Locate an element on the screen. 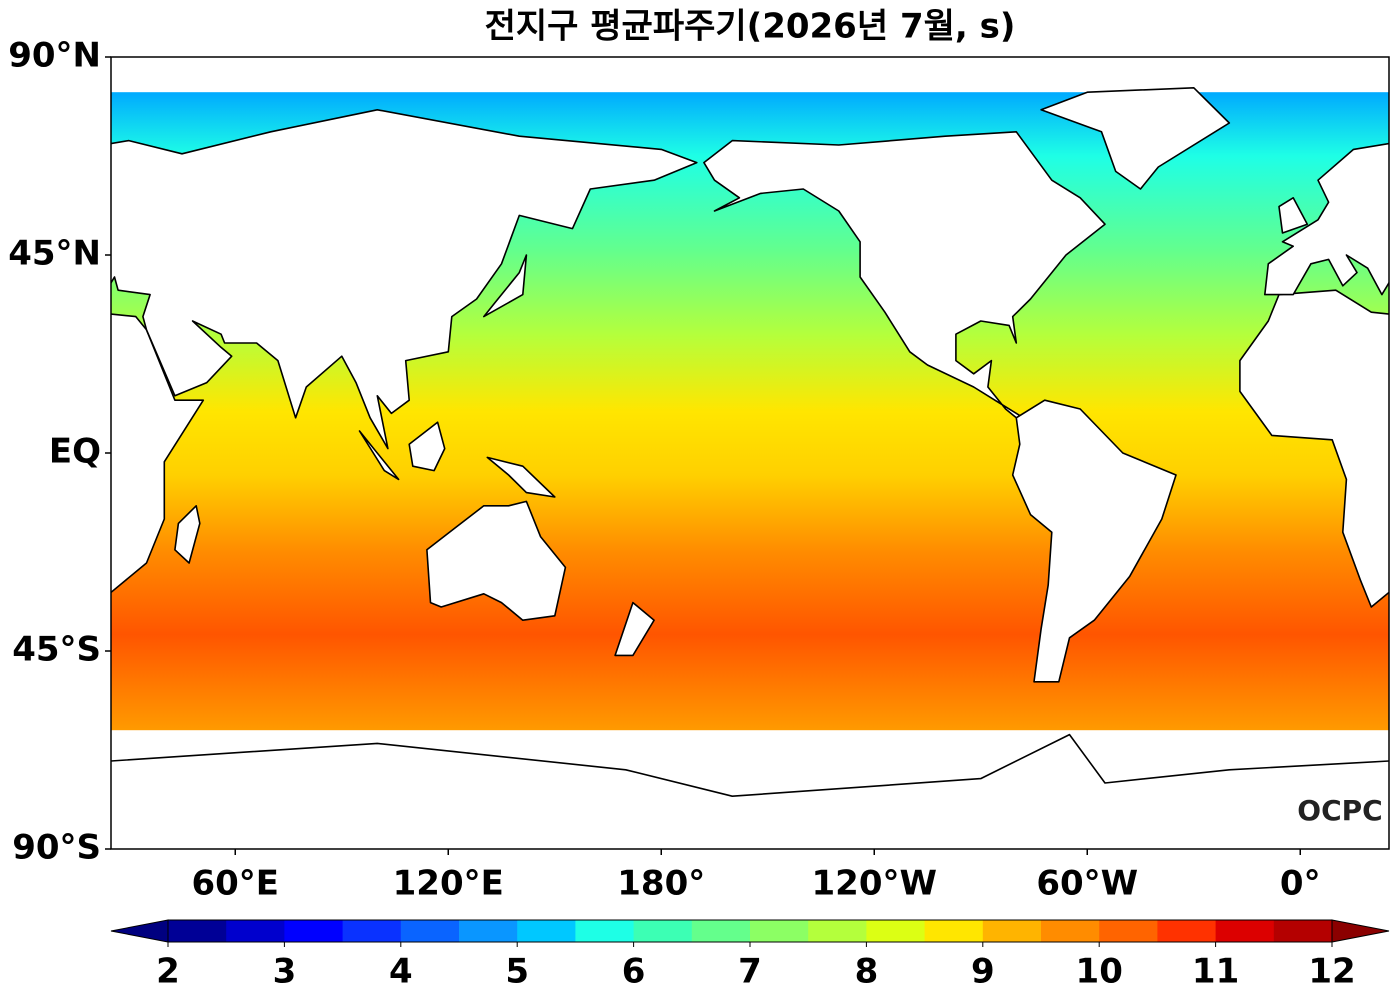 The width and height of the screenshot is (1400, 1006). x-tick-label: 120°E is located at coordinates (448, 884).